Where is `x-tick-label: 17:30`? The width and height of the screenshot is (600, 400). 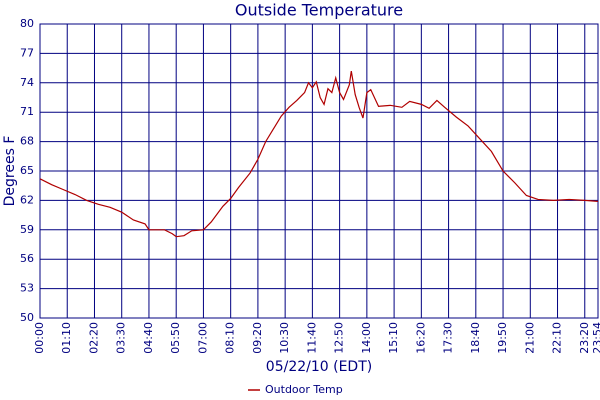 x-tick-label: 17:30 is located at coordinates (448, 338).